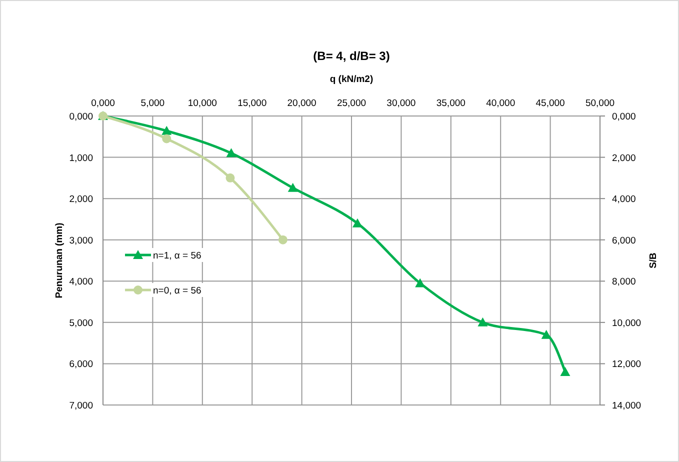 The width and height of the screenshot is (679, 462). I want to click on y-tick-label: 7,000, so click(81, 406).